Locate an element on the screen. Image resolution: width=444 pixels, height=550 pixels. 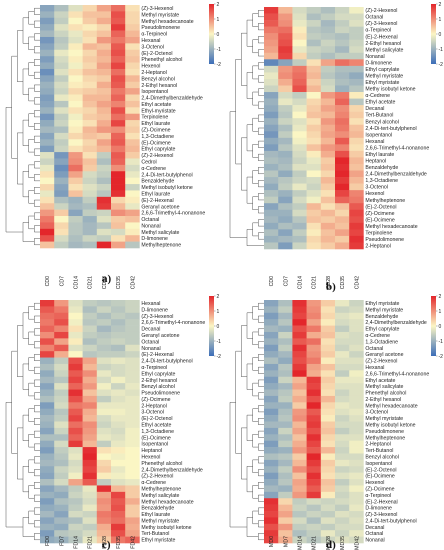
row-label: Tert-Butanol is located at coordinates (379, 116).